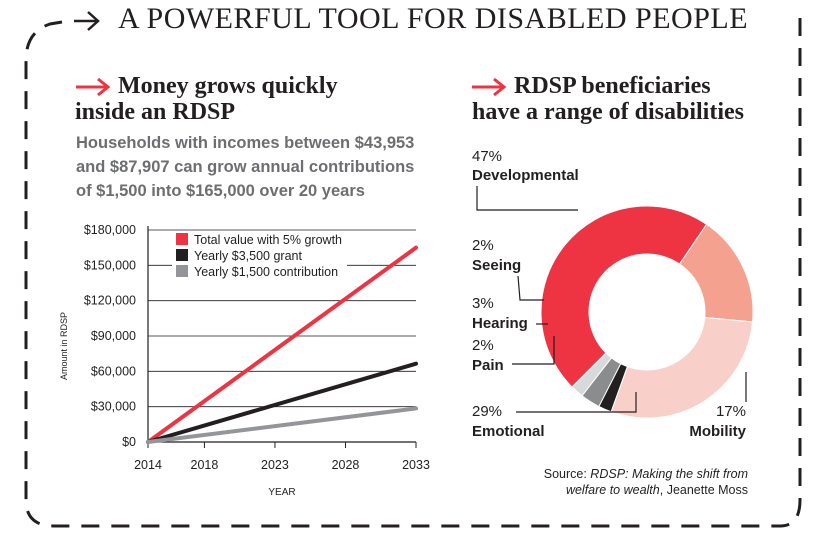 The image size is (822, 540). Describe the element at coordinates (496, 265) in the screenshot. I see `slice-name-label: Seeing` at that location.